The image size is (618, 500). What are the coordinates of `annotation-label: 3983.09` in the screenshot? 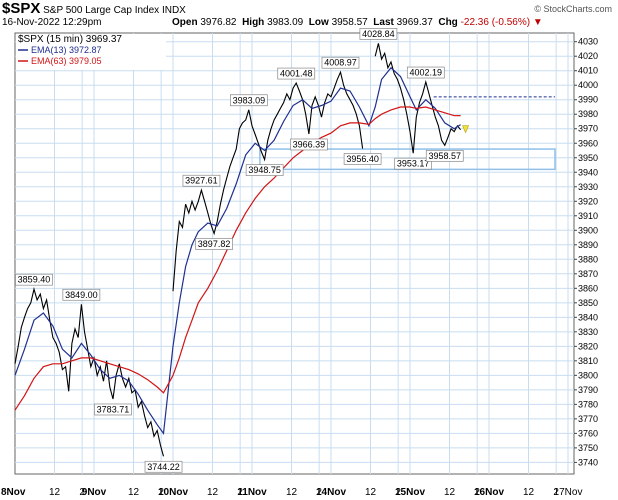 It's located at (249, 100).